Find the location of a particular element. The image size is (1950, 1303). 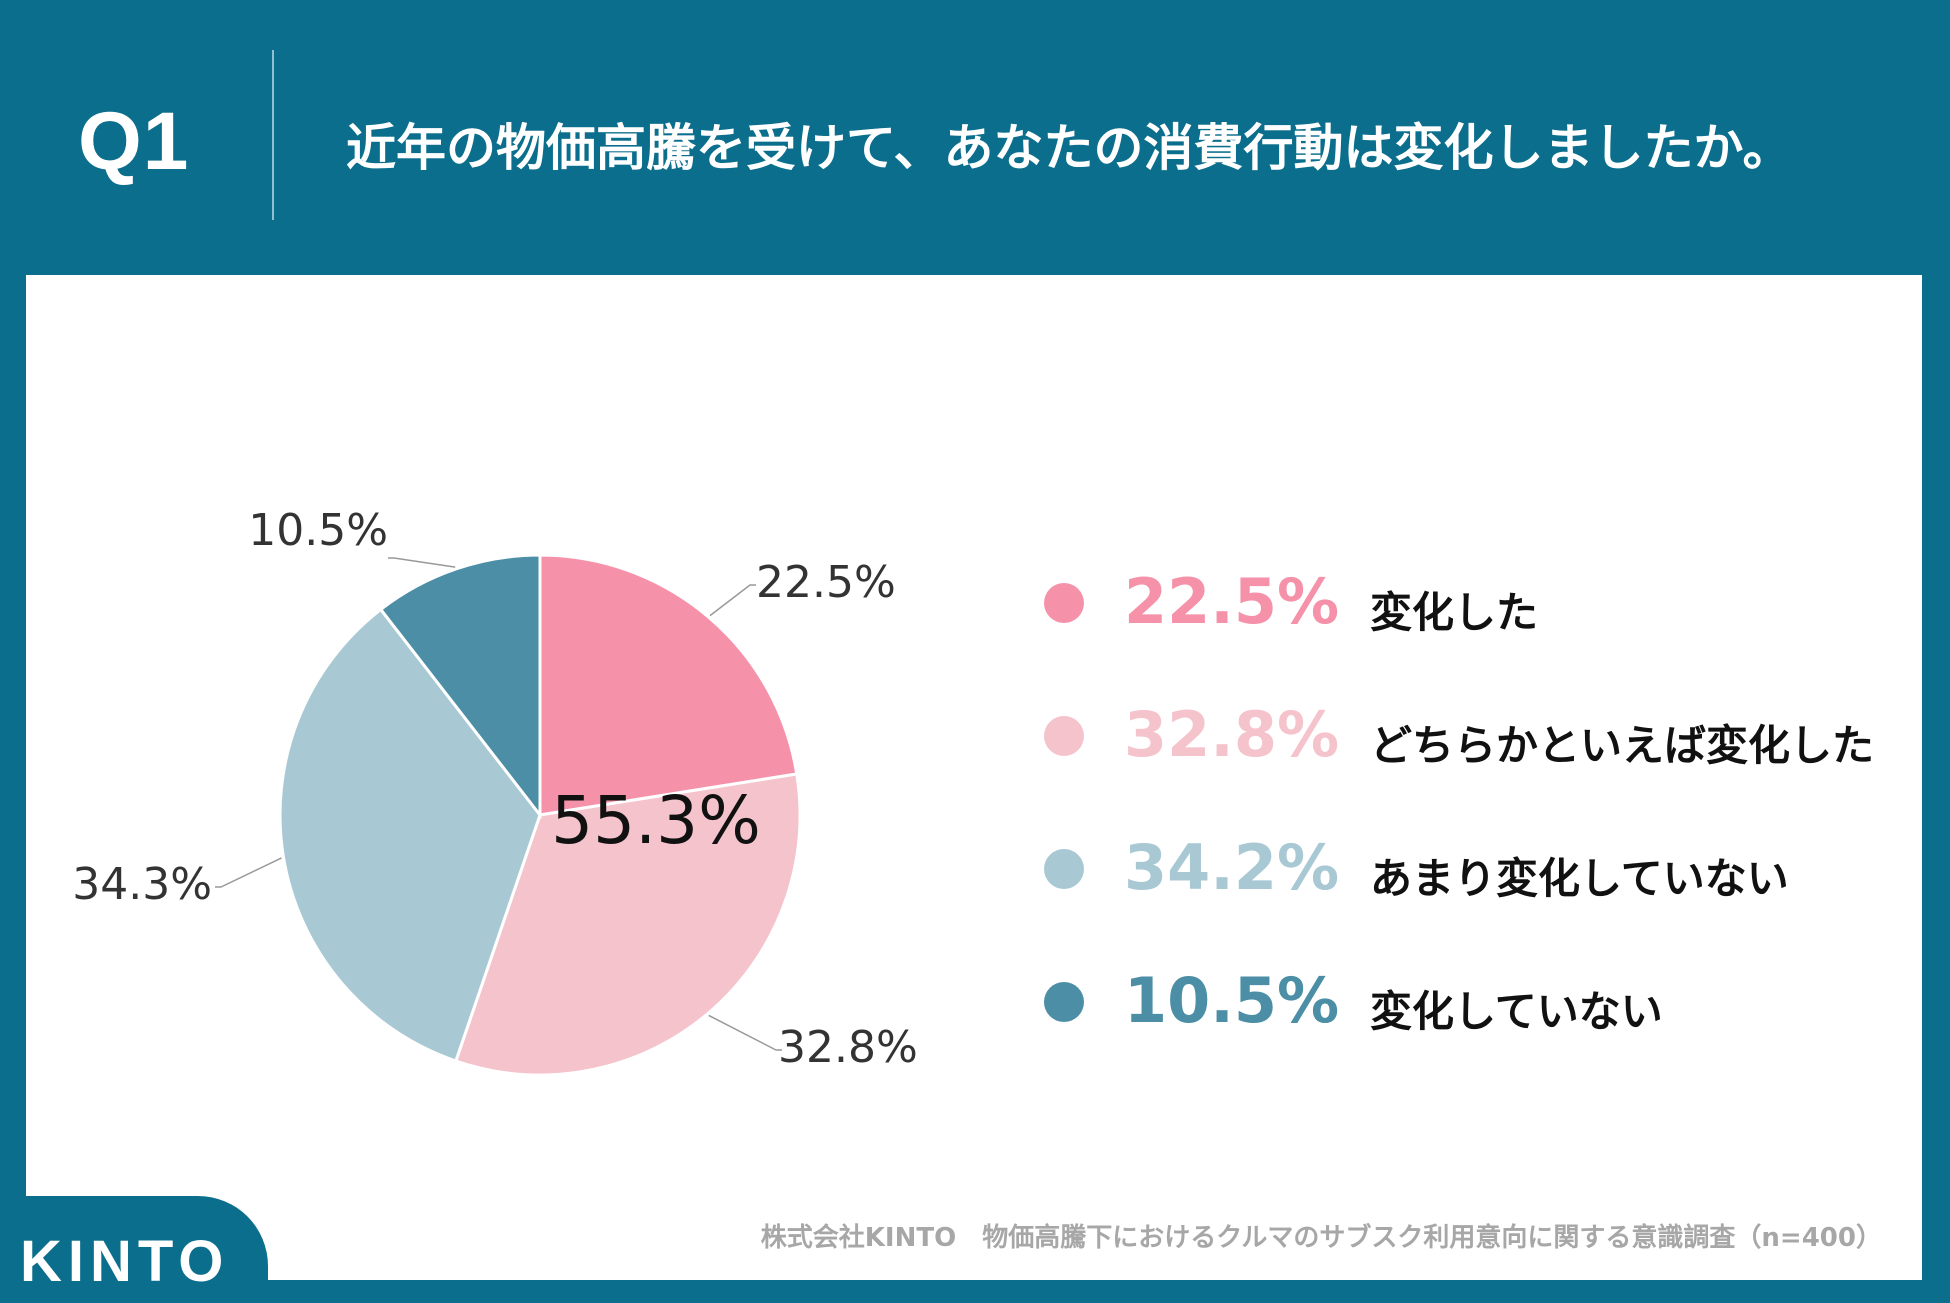

slice-label: 34.3% is located at coordinates (142, 884).